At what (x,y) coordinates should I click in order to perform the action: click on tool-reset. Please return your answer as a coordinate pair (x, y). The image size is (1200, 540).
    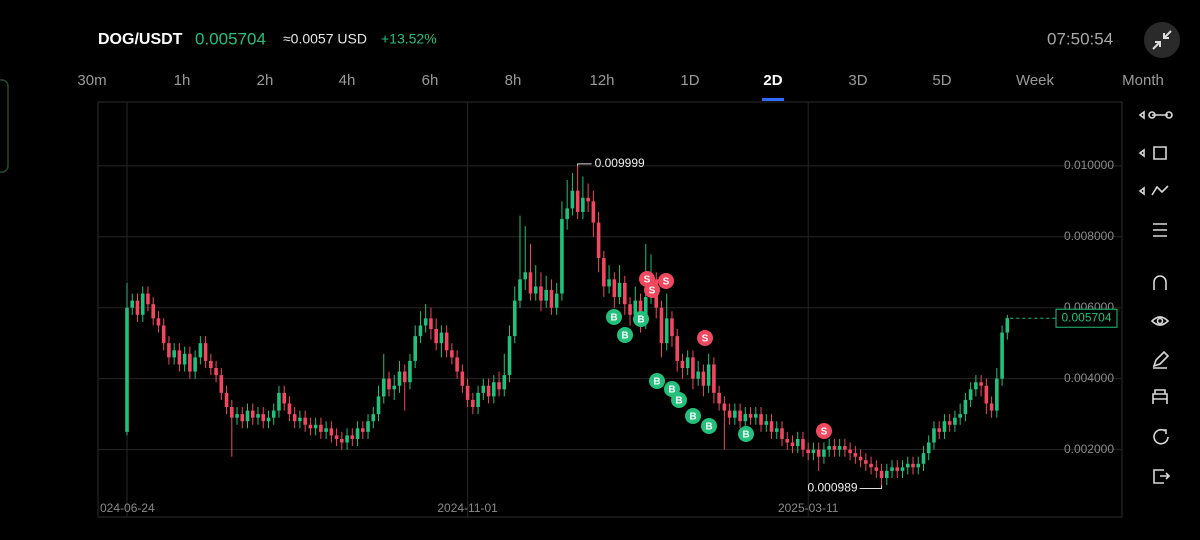
    Looking at the image, I should click on (1161, 436).